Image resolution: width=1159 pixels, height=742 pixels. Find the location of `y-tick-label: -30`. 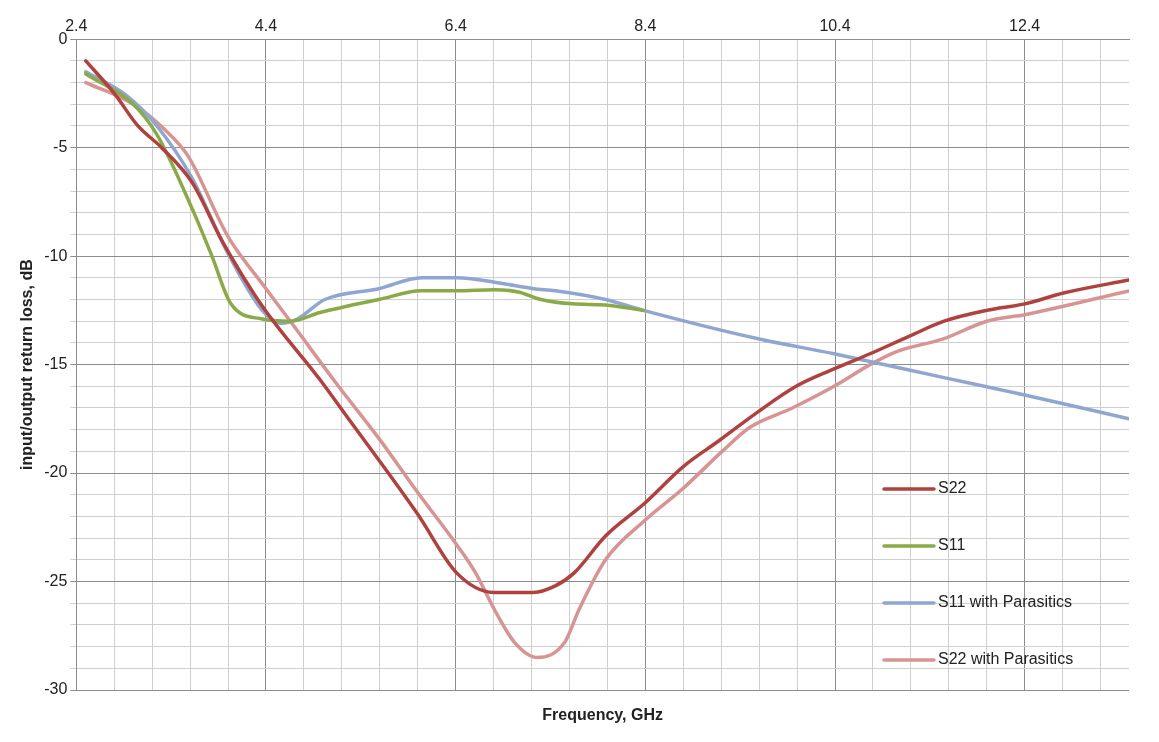

y-tick-label: -30 is located at coordinates (56, 689).